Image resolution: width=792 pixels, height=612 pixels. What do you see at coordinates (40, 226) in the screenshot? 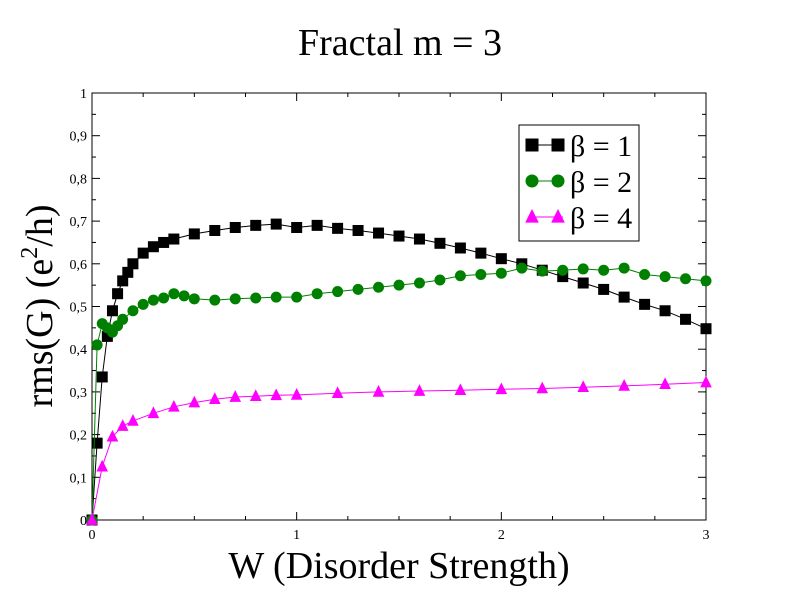
I see `y-axis-label-end: /h)` at bounding box center [40, 226].